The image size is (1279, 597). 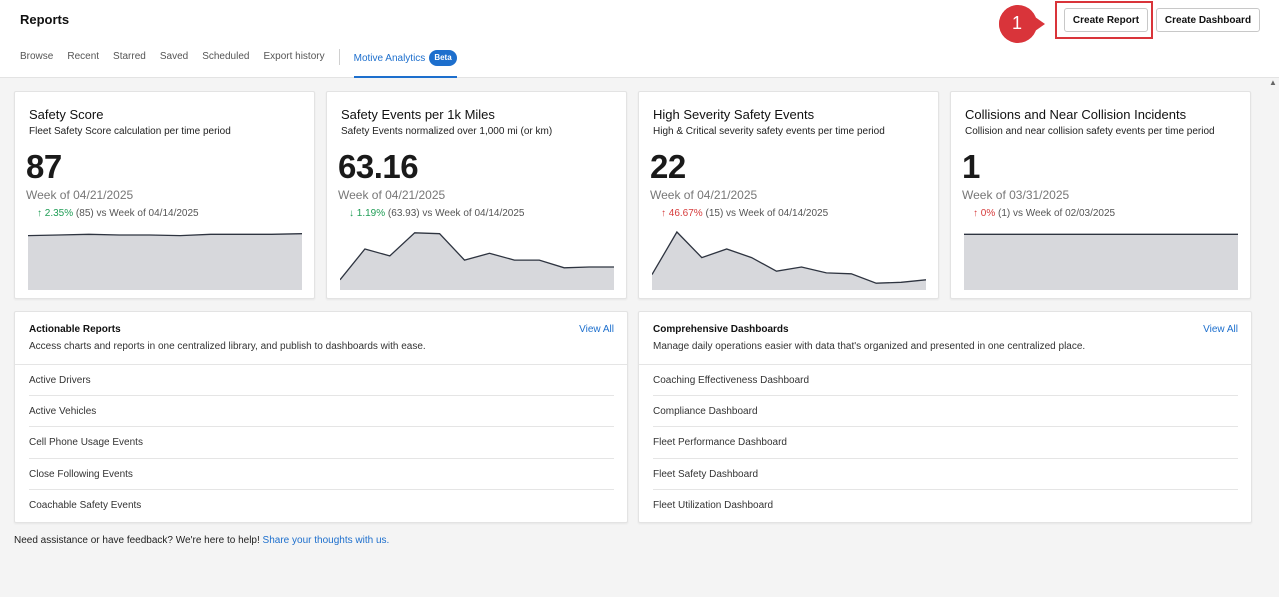 I want to click on metric-value: 22, so click(x=668, y=166).